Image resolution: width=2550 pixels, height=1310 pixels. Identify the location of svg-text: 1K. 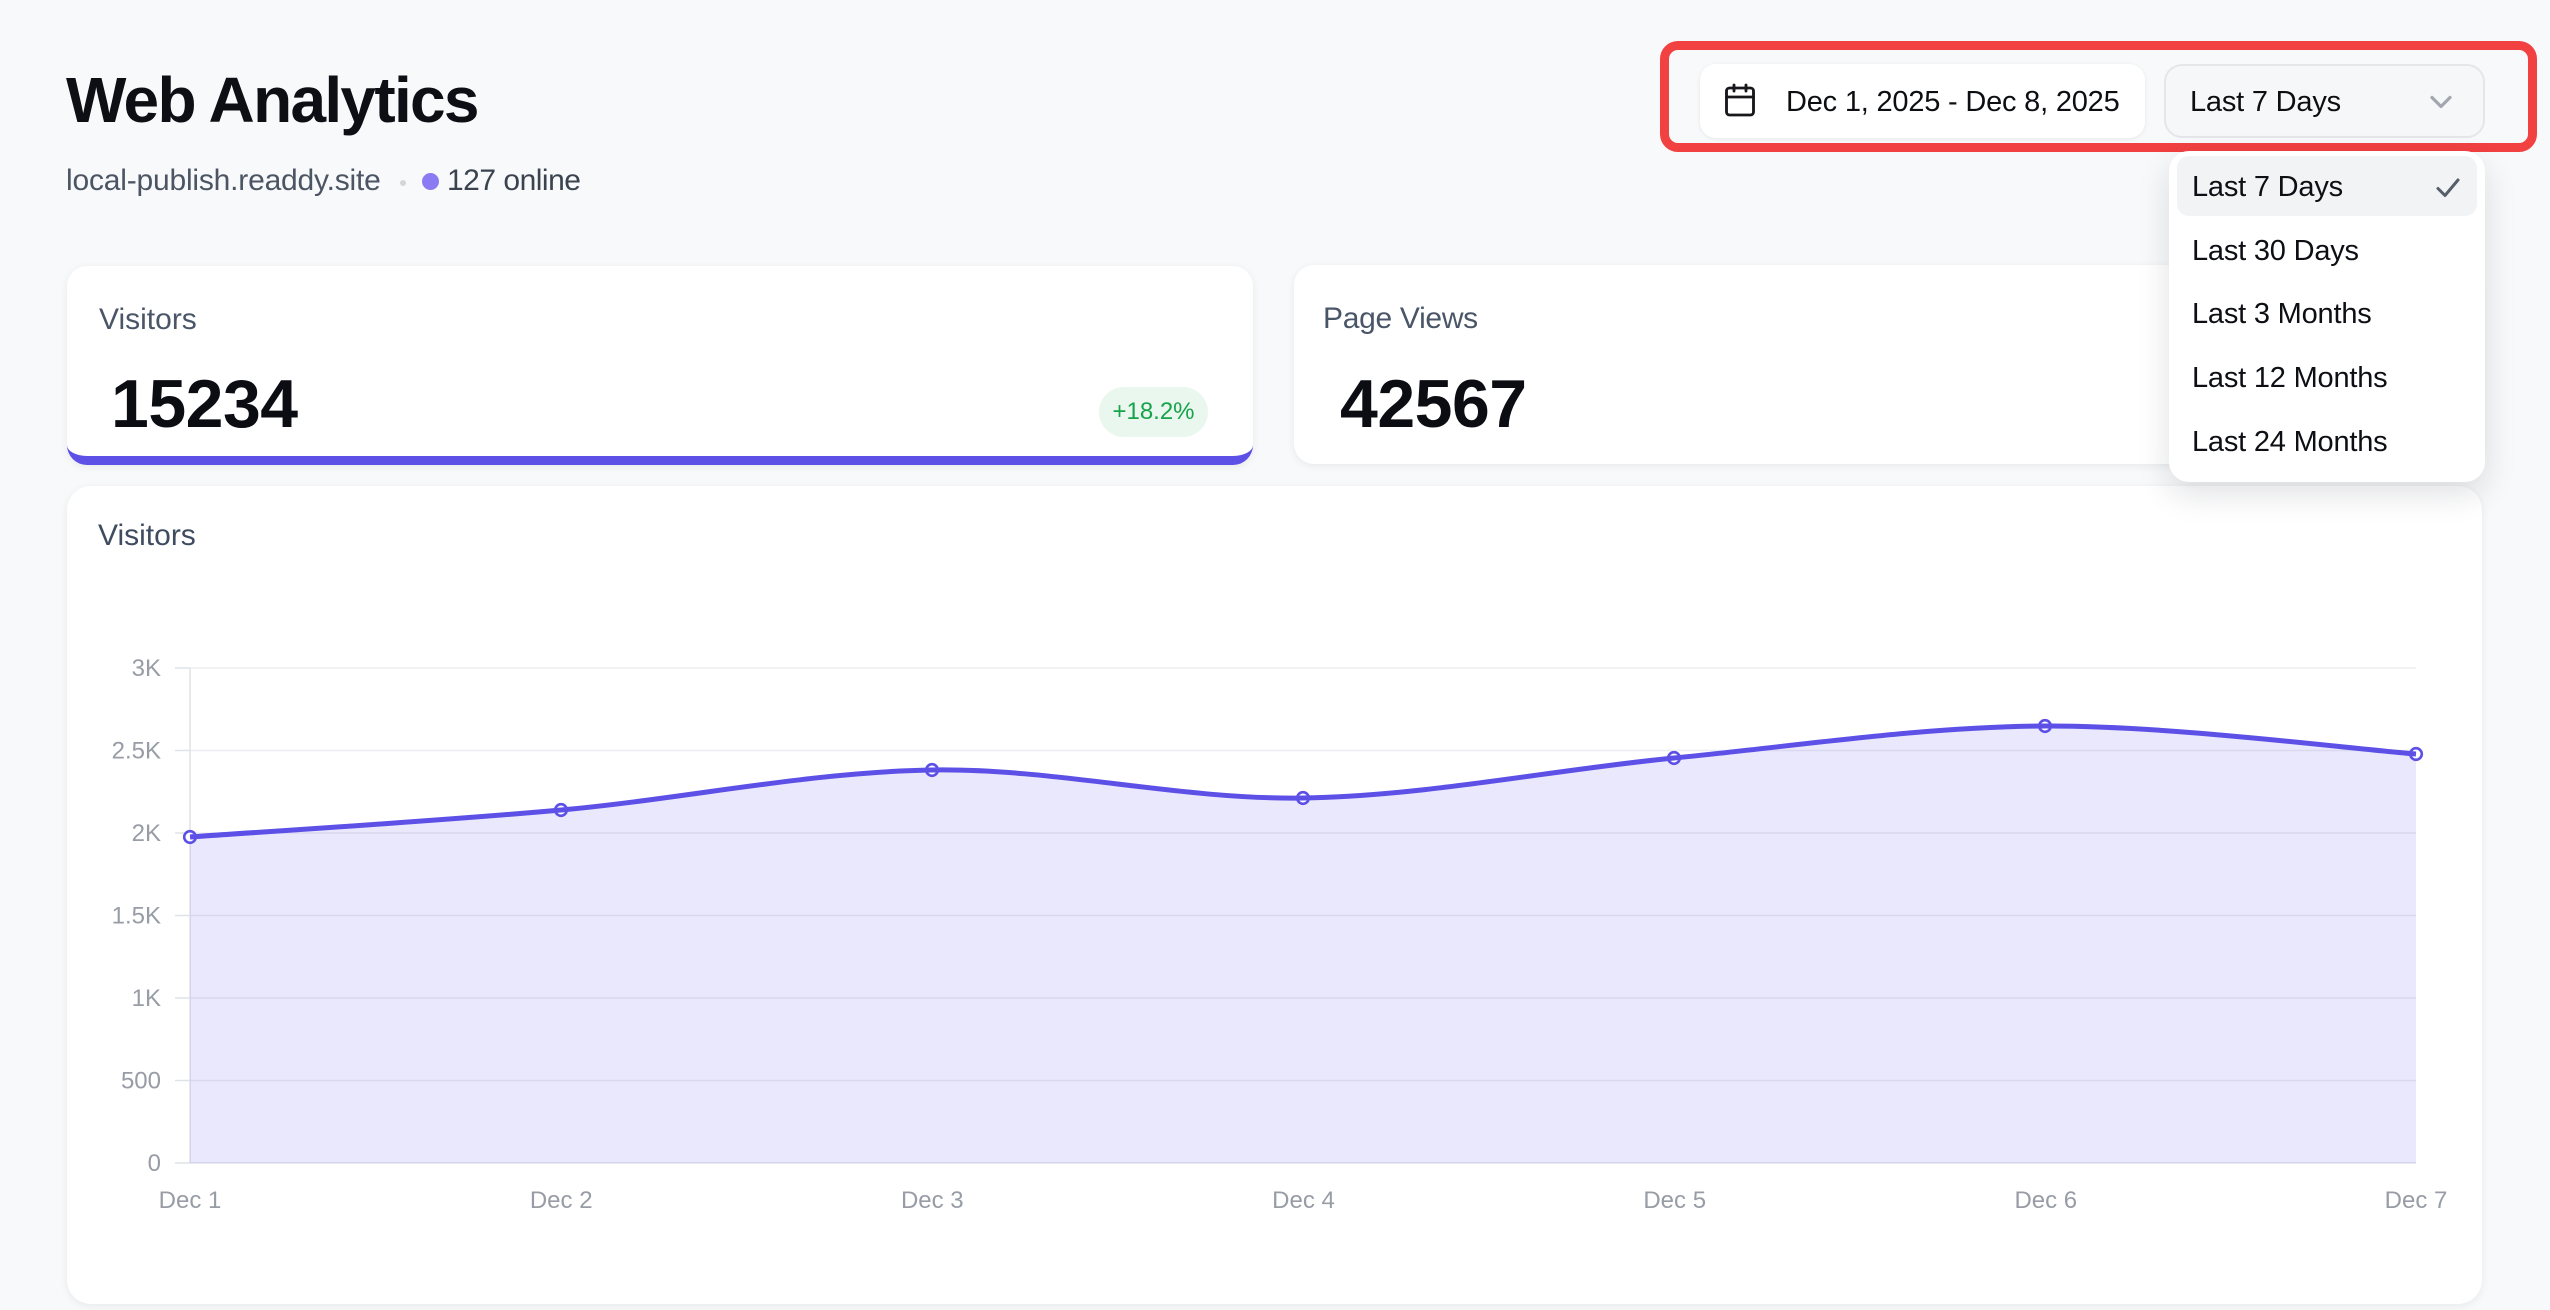
(146, 998).